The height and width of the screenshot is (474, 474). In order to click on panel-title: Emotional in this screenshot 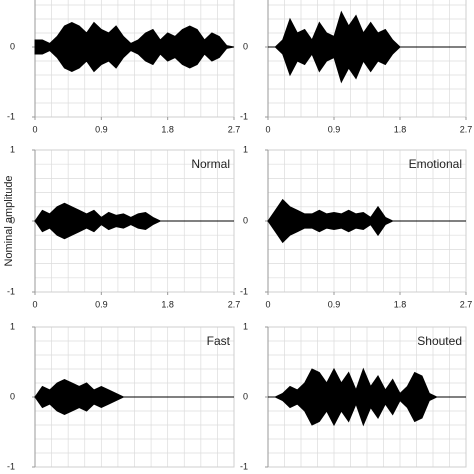, I will do `click(435, 164)`.